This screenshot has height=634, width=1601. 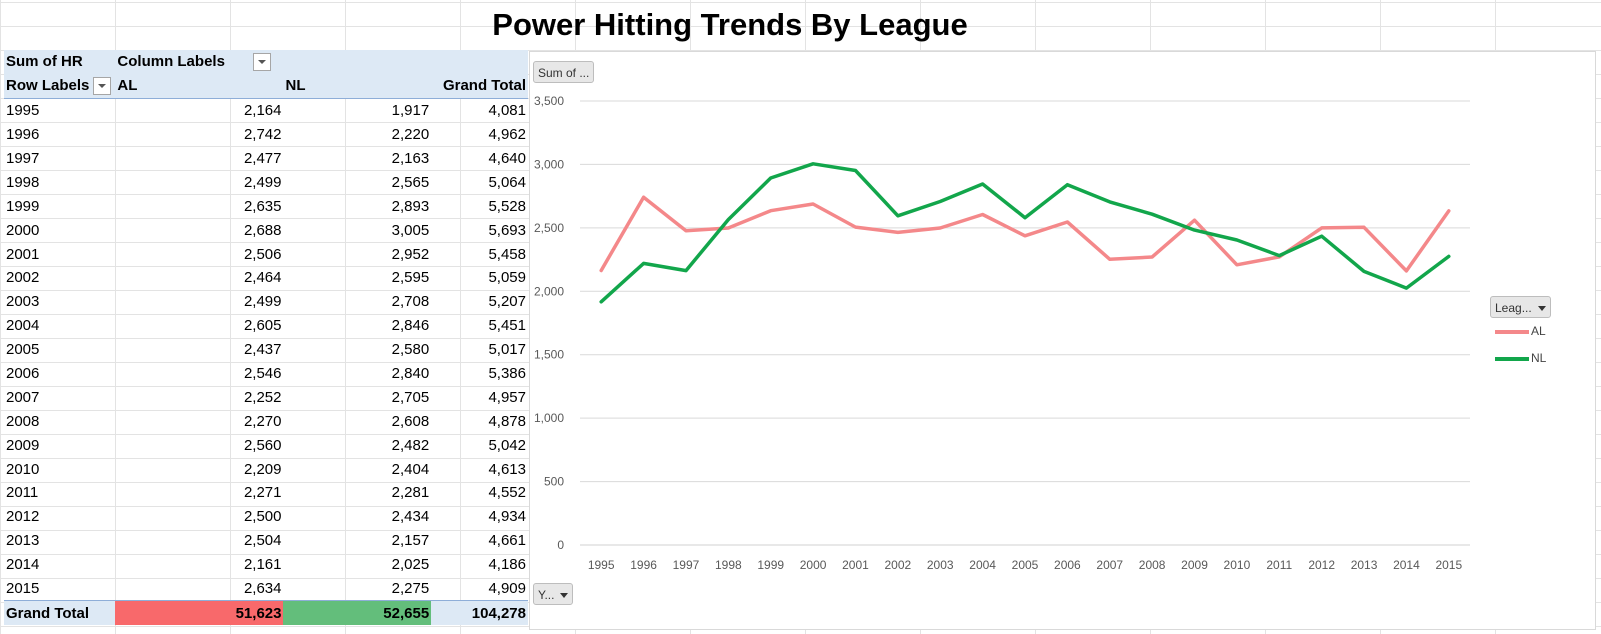 What do you see at coordinates (410, 445) in the screenshot?
I see `cell-nl: 2,482` at bounding box center [410, 445].